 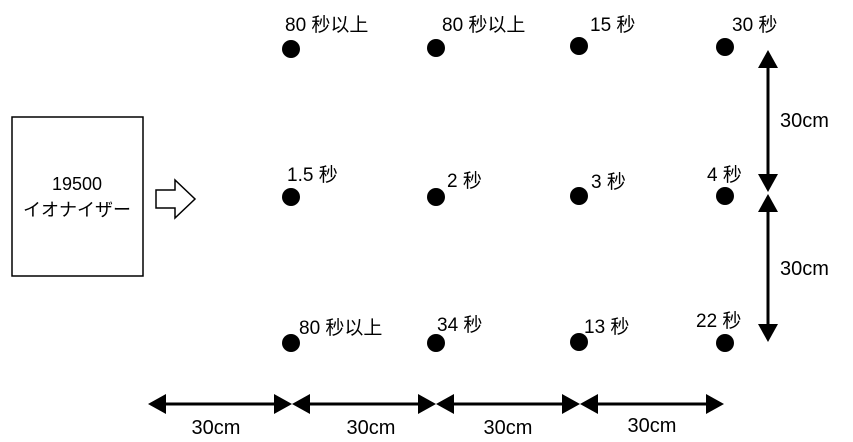 What do you see at coordinates (312, 175) in the screenshot?
I see `measurement-label: 1.5 秒` at bounding box center [312, 175].